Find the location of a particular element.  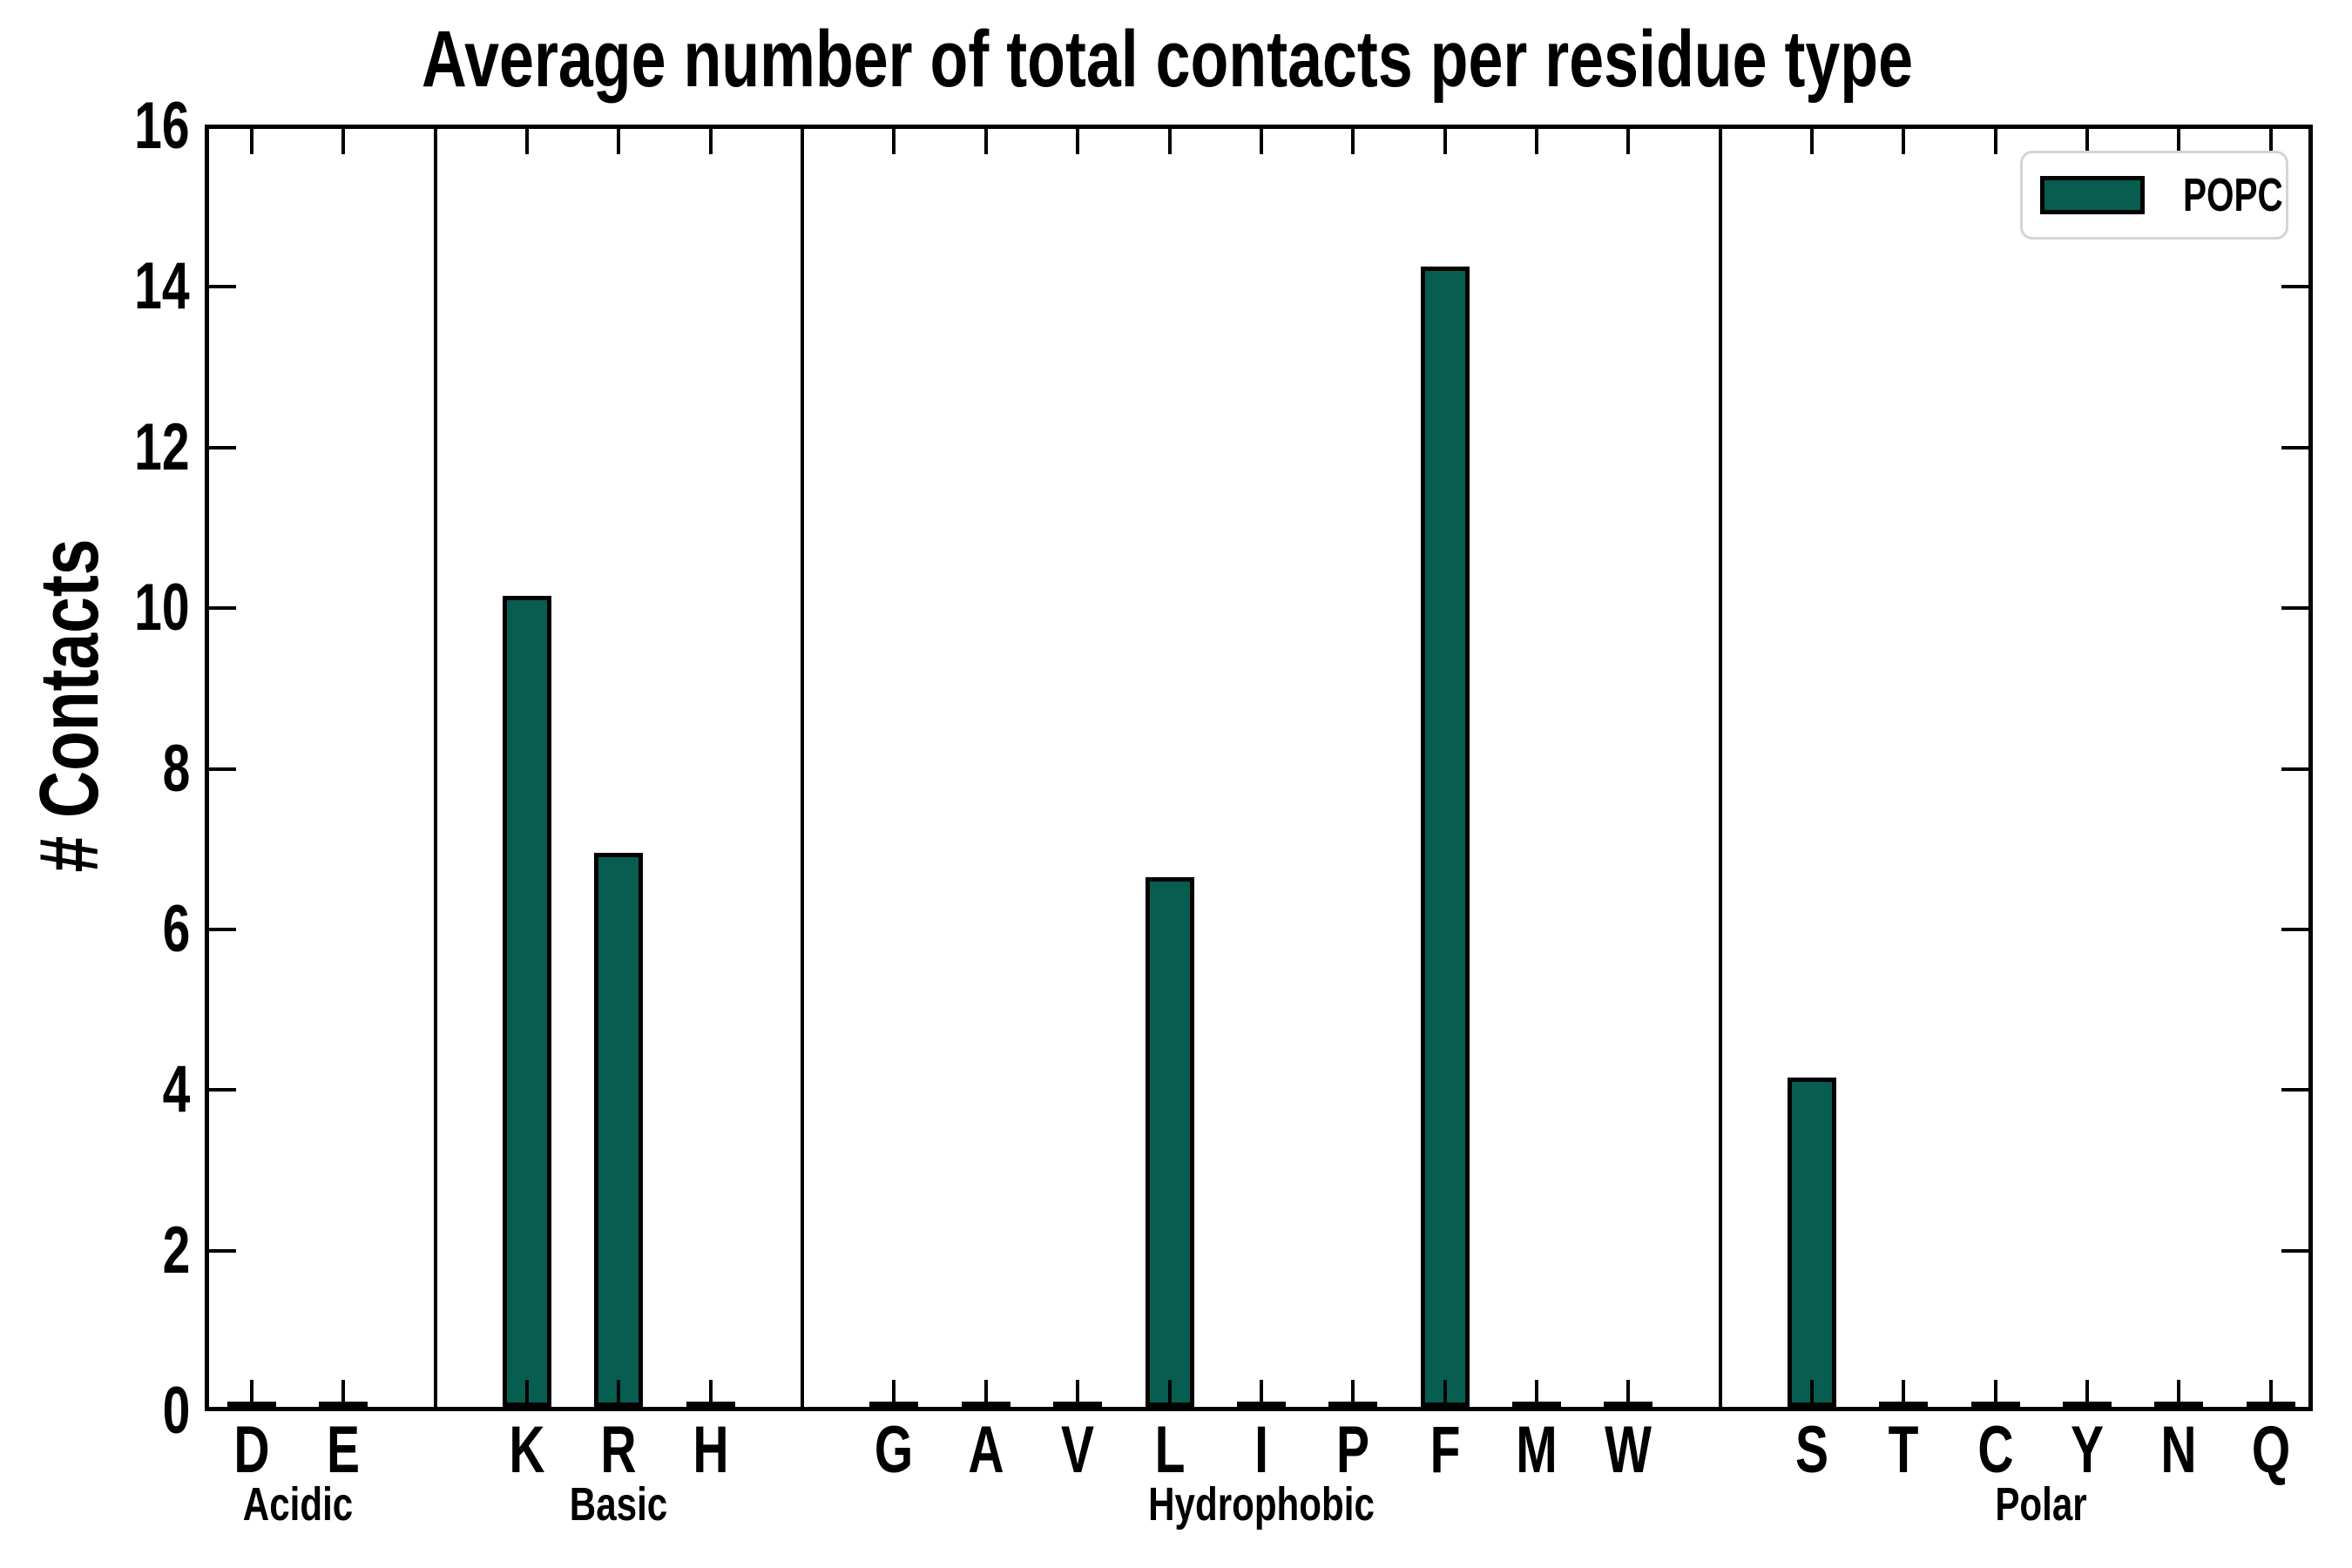

x-tick-bottom-H is located at coordinates (710, 1393).